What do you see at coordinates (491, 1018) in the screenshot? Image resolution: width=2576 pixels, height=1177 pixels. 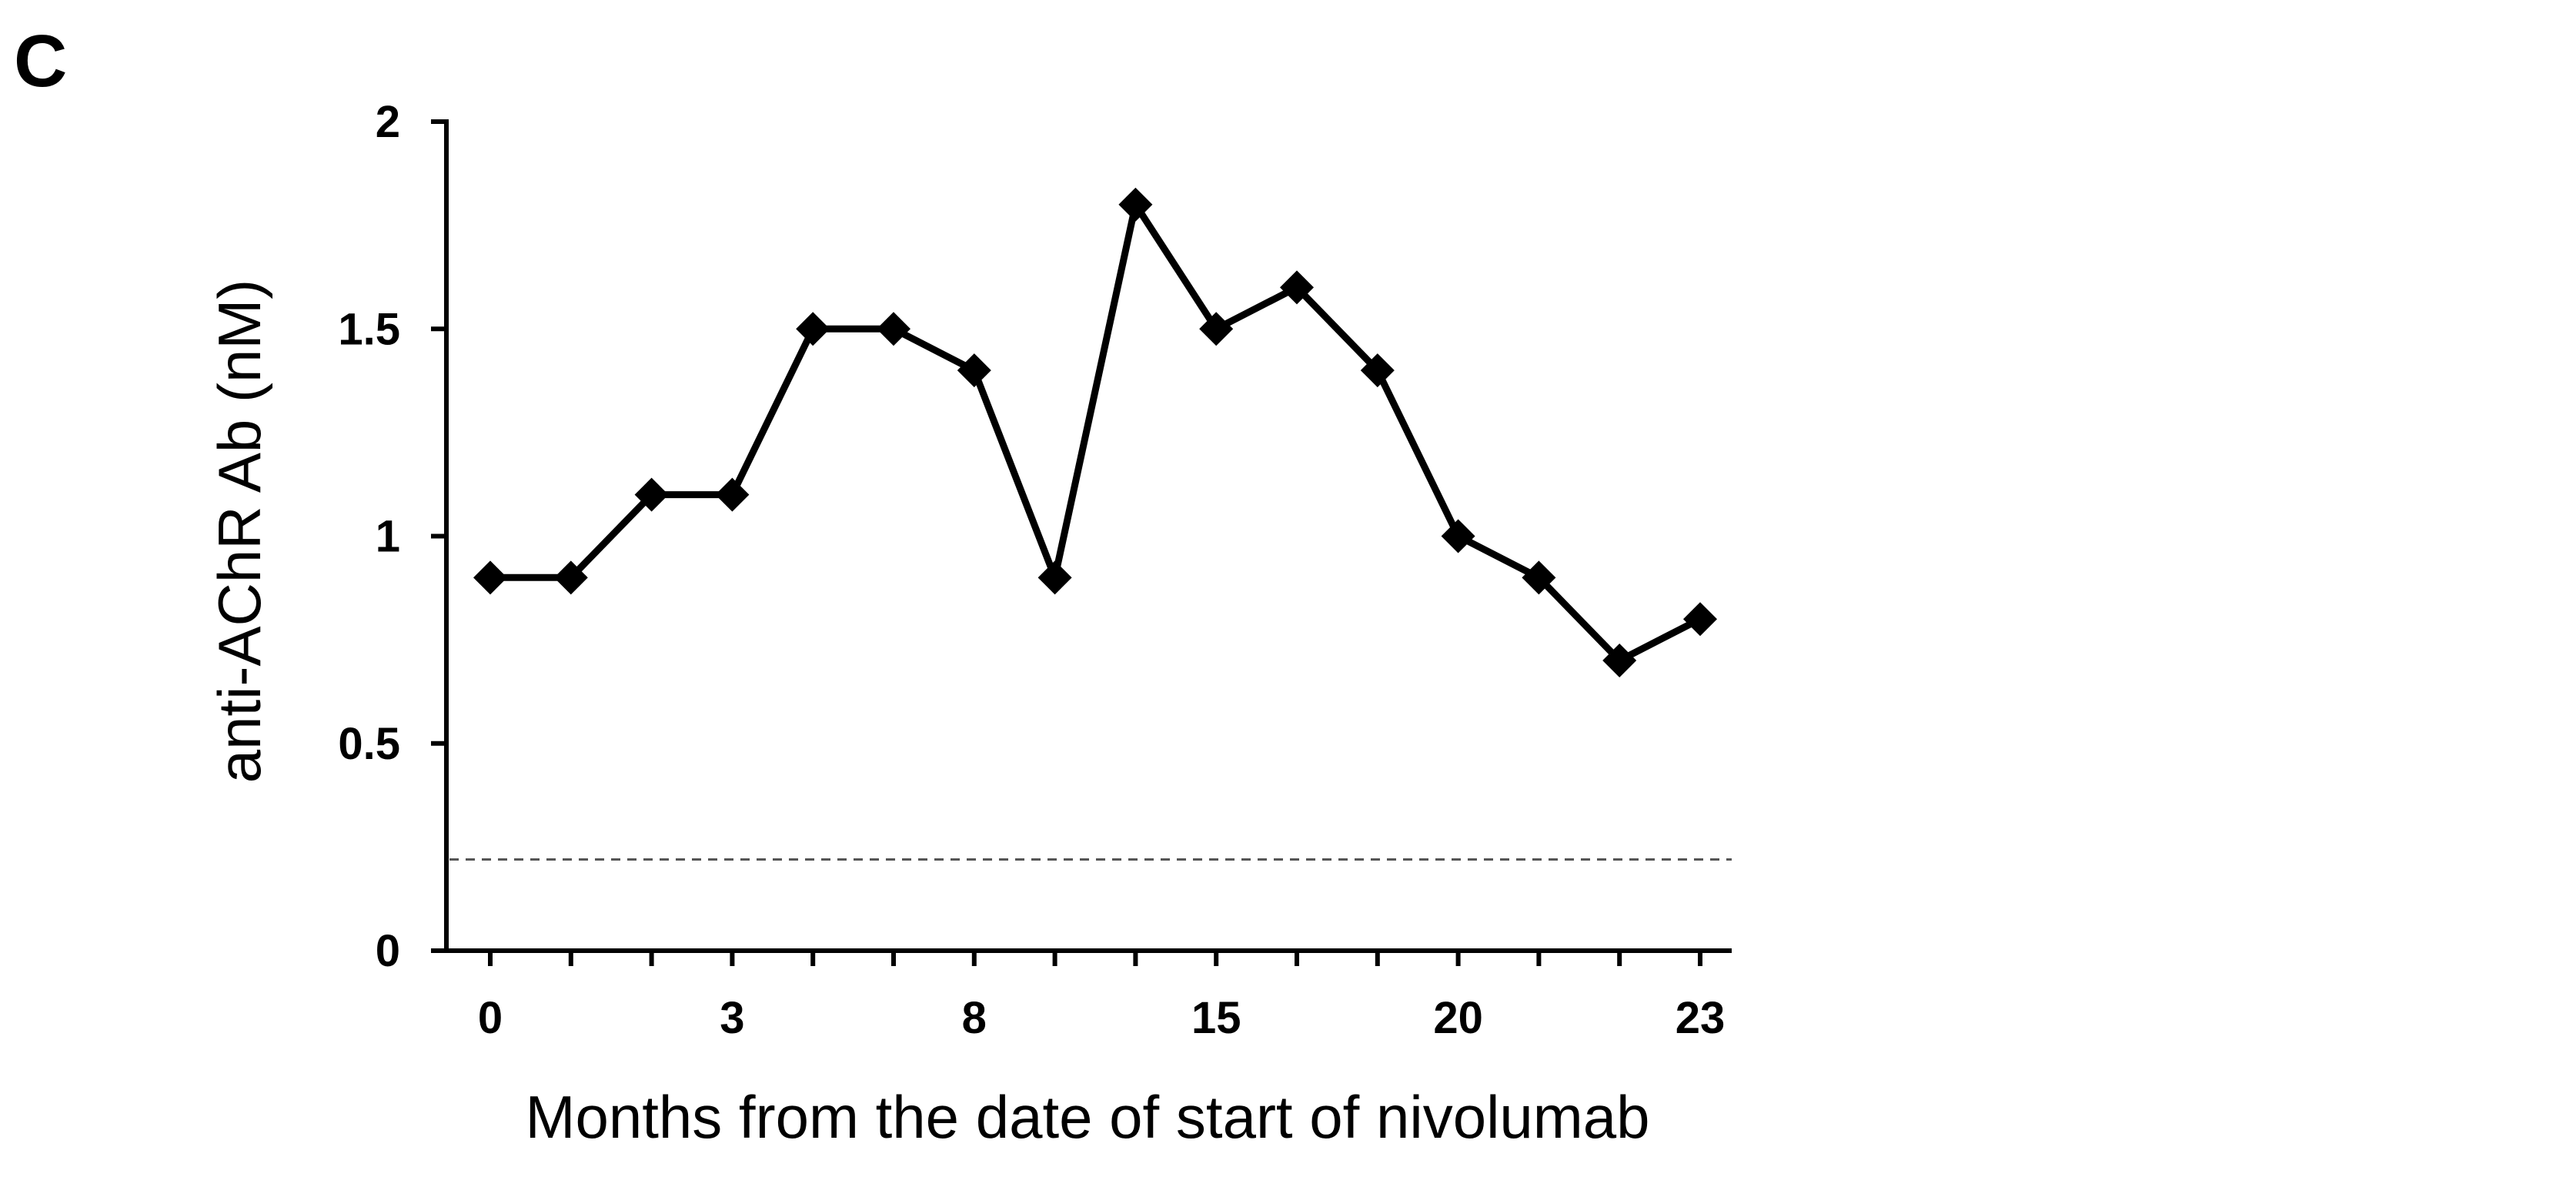 I see `x-tick-label: 0` at bounding box center [491, 1018].